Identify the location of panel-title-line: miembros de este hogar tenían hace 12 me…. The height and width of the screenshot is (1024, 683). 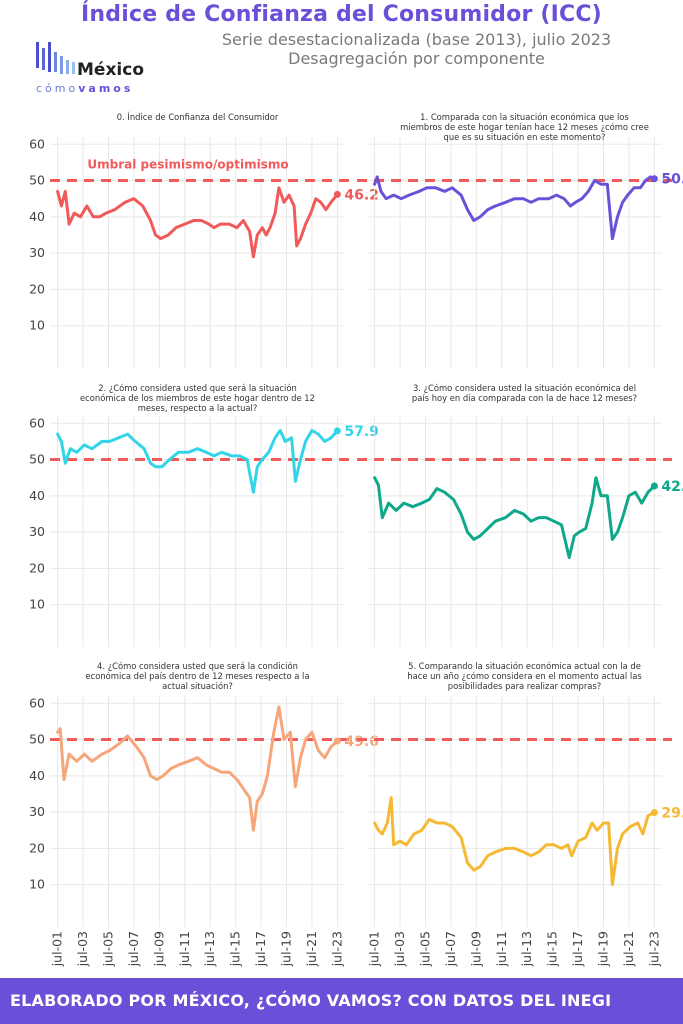
(524, 127).